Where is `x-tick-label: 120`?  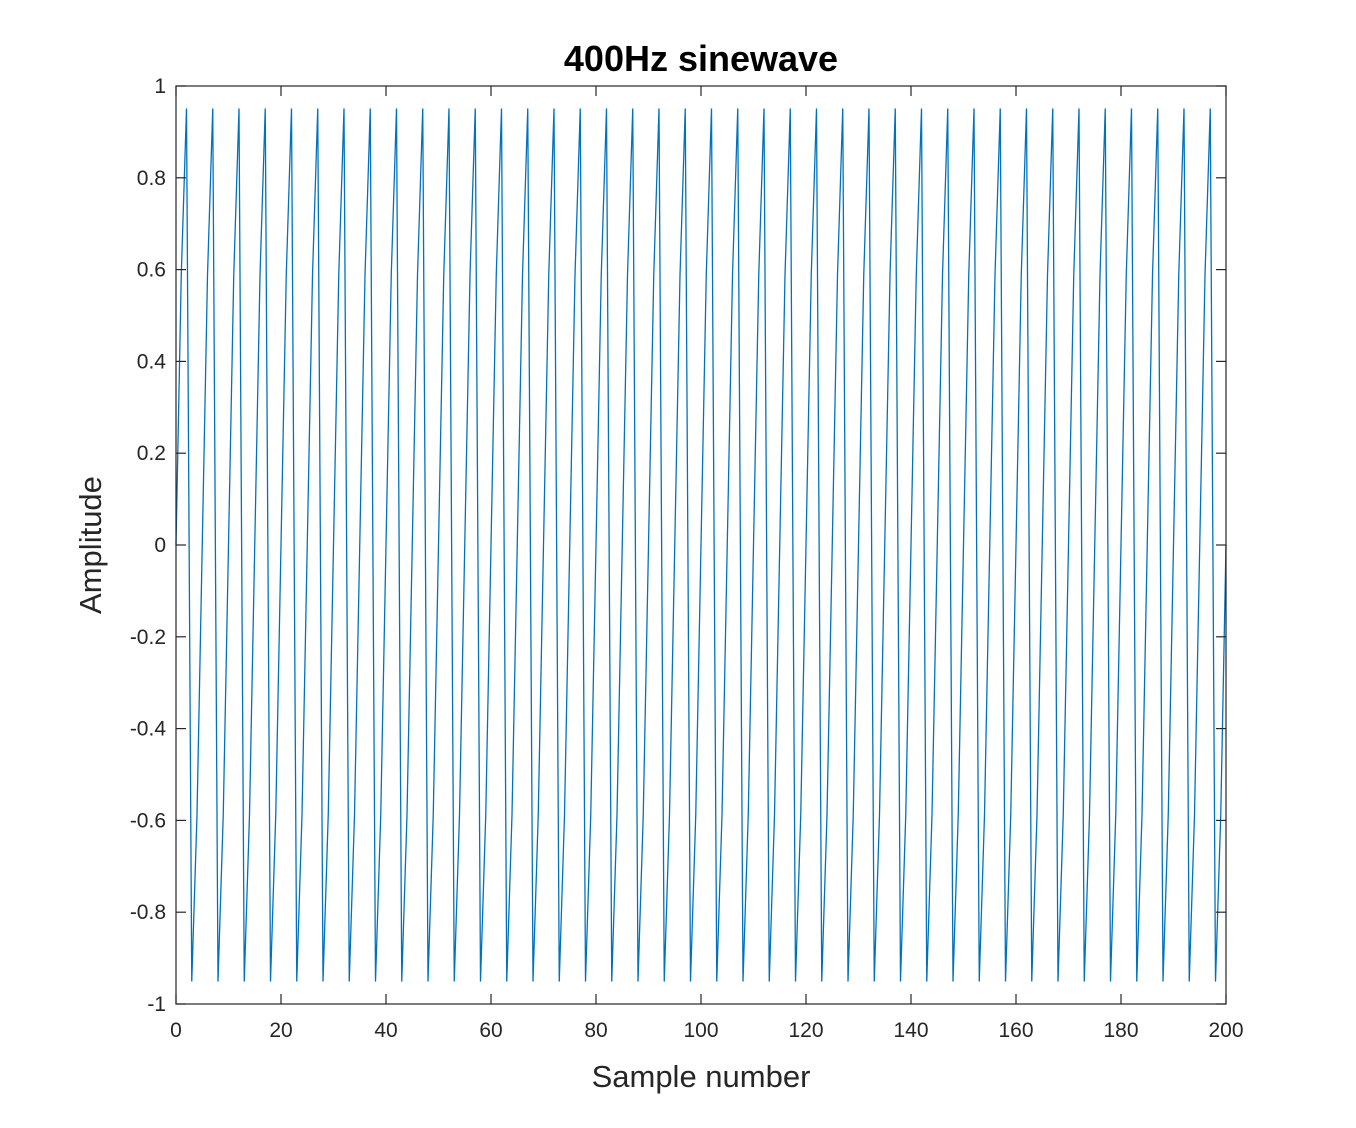
x-tick-label: 120 is located at coordinates (805, 1030).